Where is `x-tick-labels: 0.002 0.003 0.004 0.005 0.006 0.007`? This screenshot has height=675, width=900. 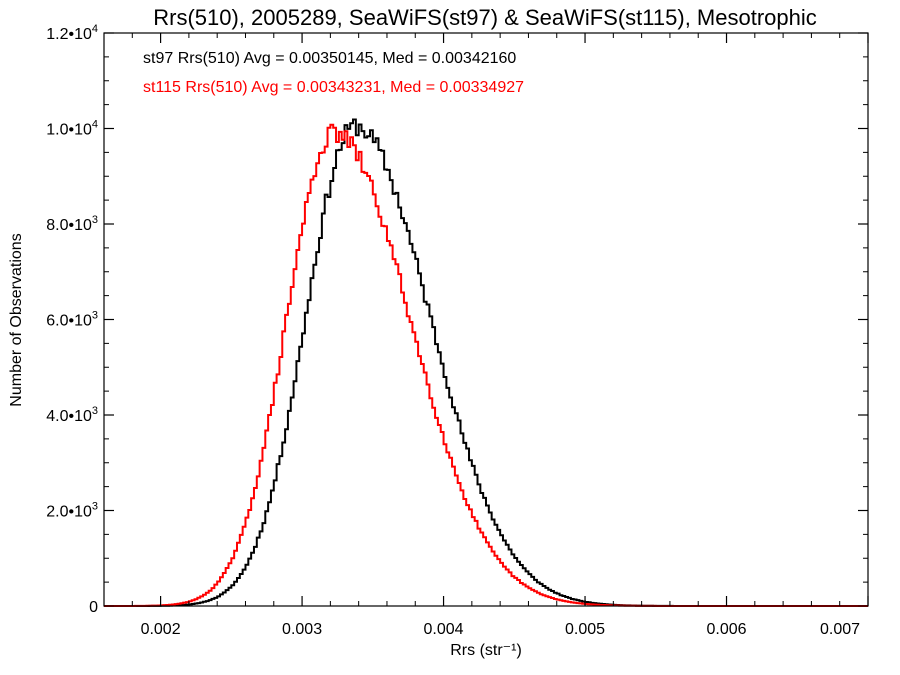
x-tick-labels: 0.002 0.003 0.004 0.005 0.006 0.007 is located at coordinates (501, 629).